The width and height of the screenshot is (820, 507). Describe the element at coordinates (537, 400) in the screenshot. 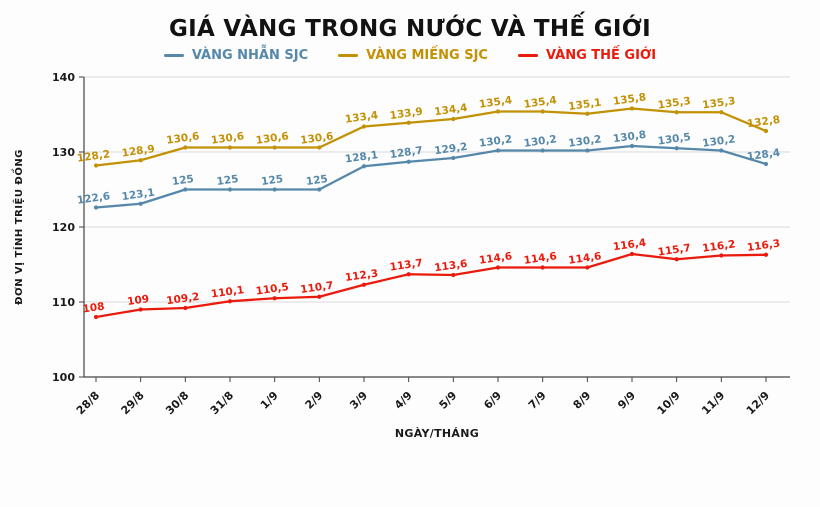

I see `x-tick-label: 7/9` at that location.